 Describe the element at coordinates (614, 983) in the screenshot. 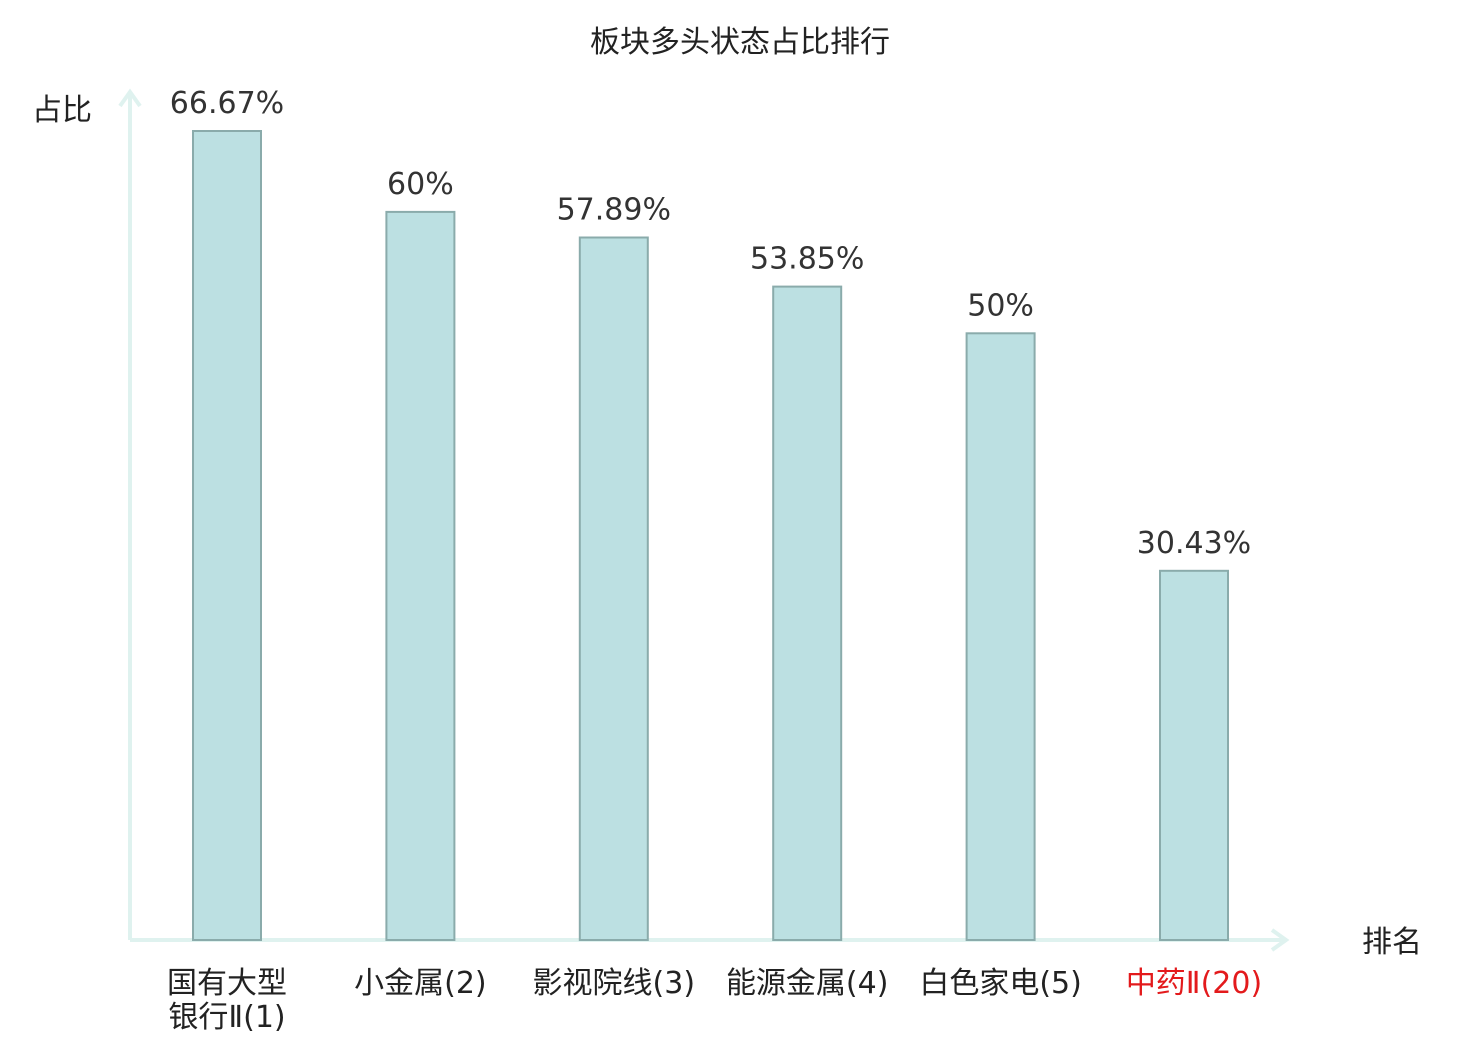

I see `category-label-3: 影视院线(3)` at that location.